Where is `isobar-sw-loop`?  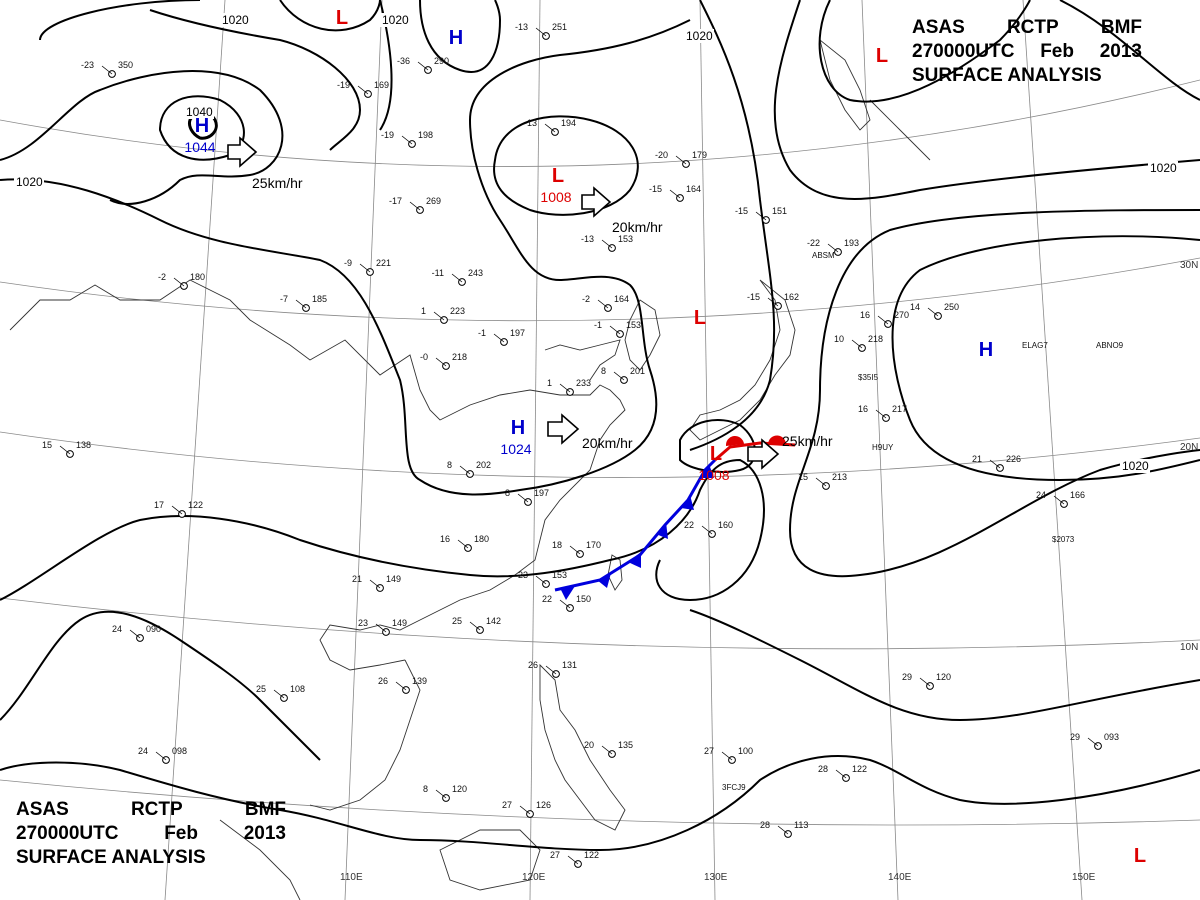 isobar-sw-loop is located at coordinates (600, 803).